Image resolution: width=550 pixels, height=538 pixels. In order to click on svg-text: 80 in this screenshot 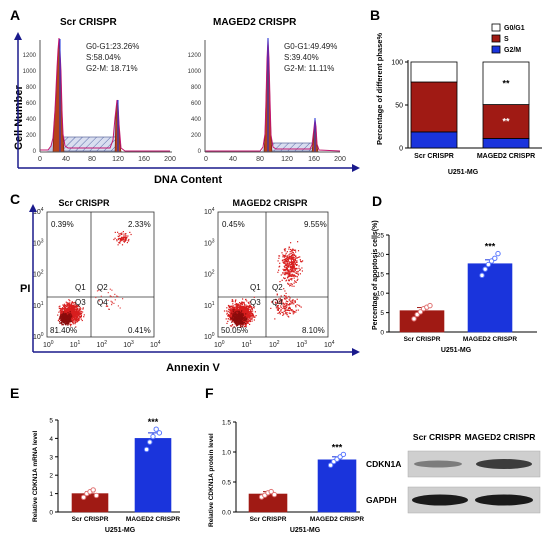, I will do `click(260, 159)`.